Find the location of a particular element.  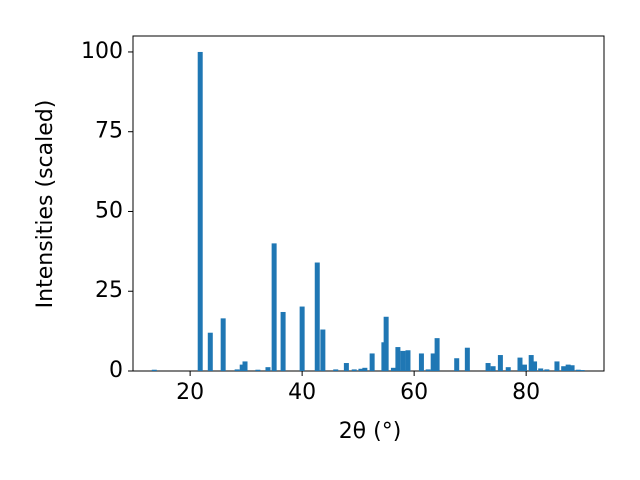

x-axis-label: 2θ (°) is located at coordinates (370, 431).